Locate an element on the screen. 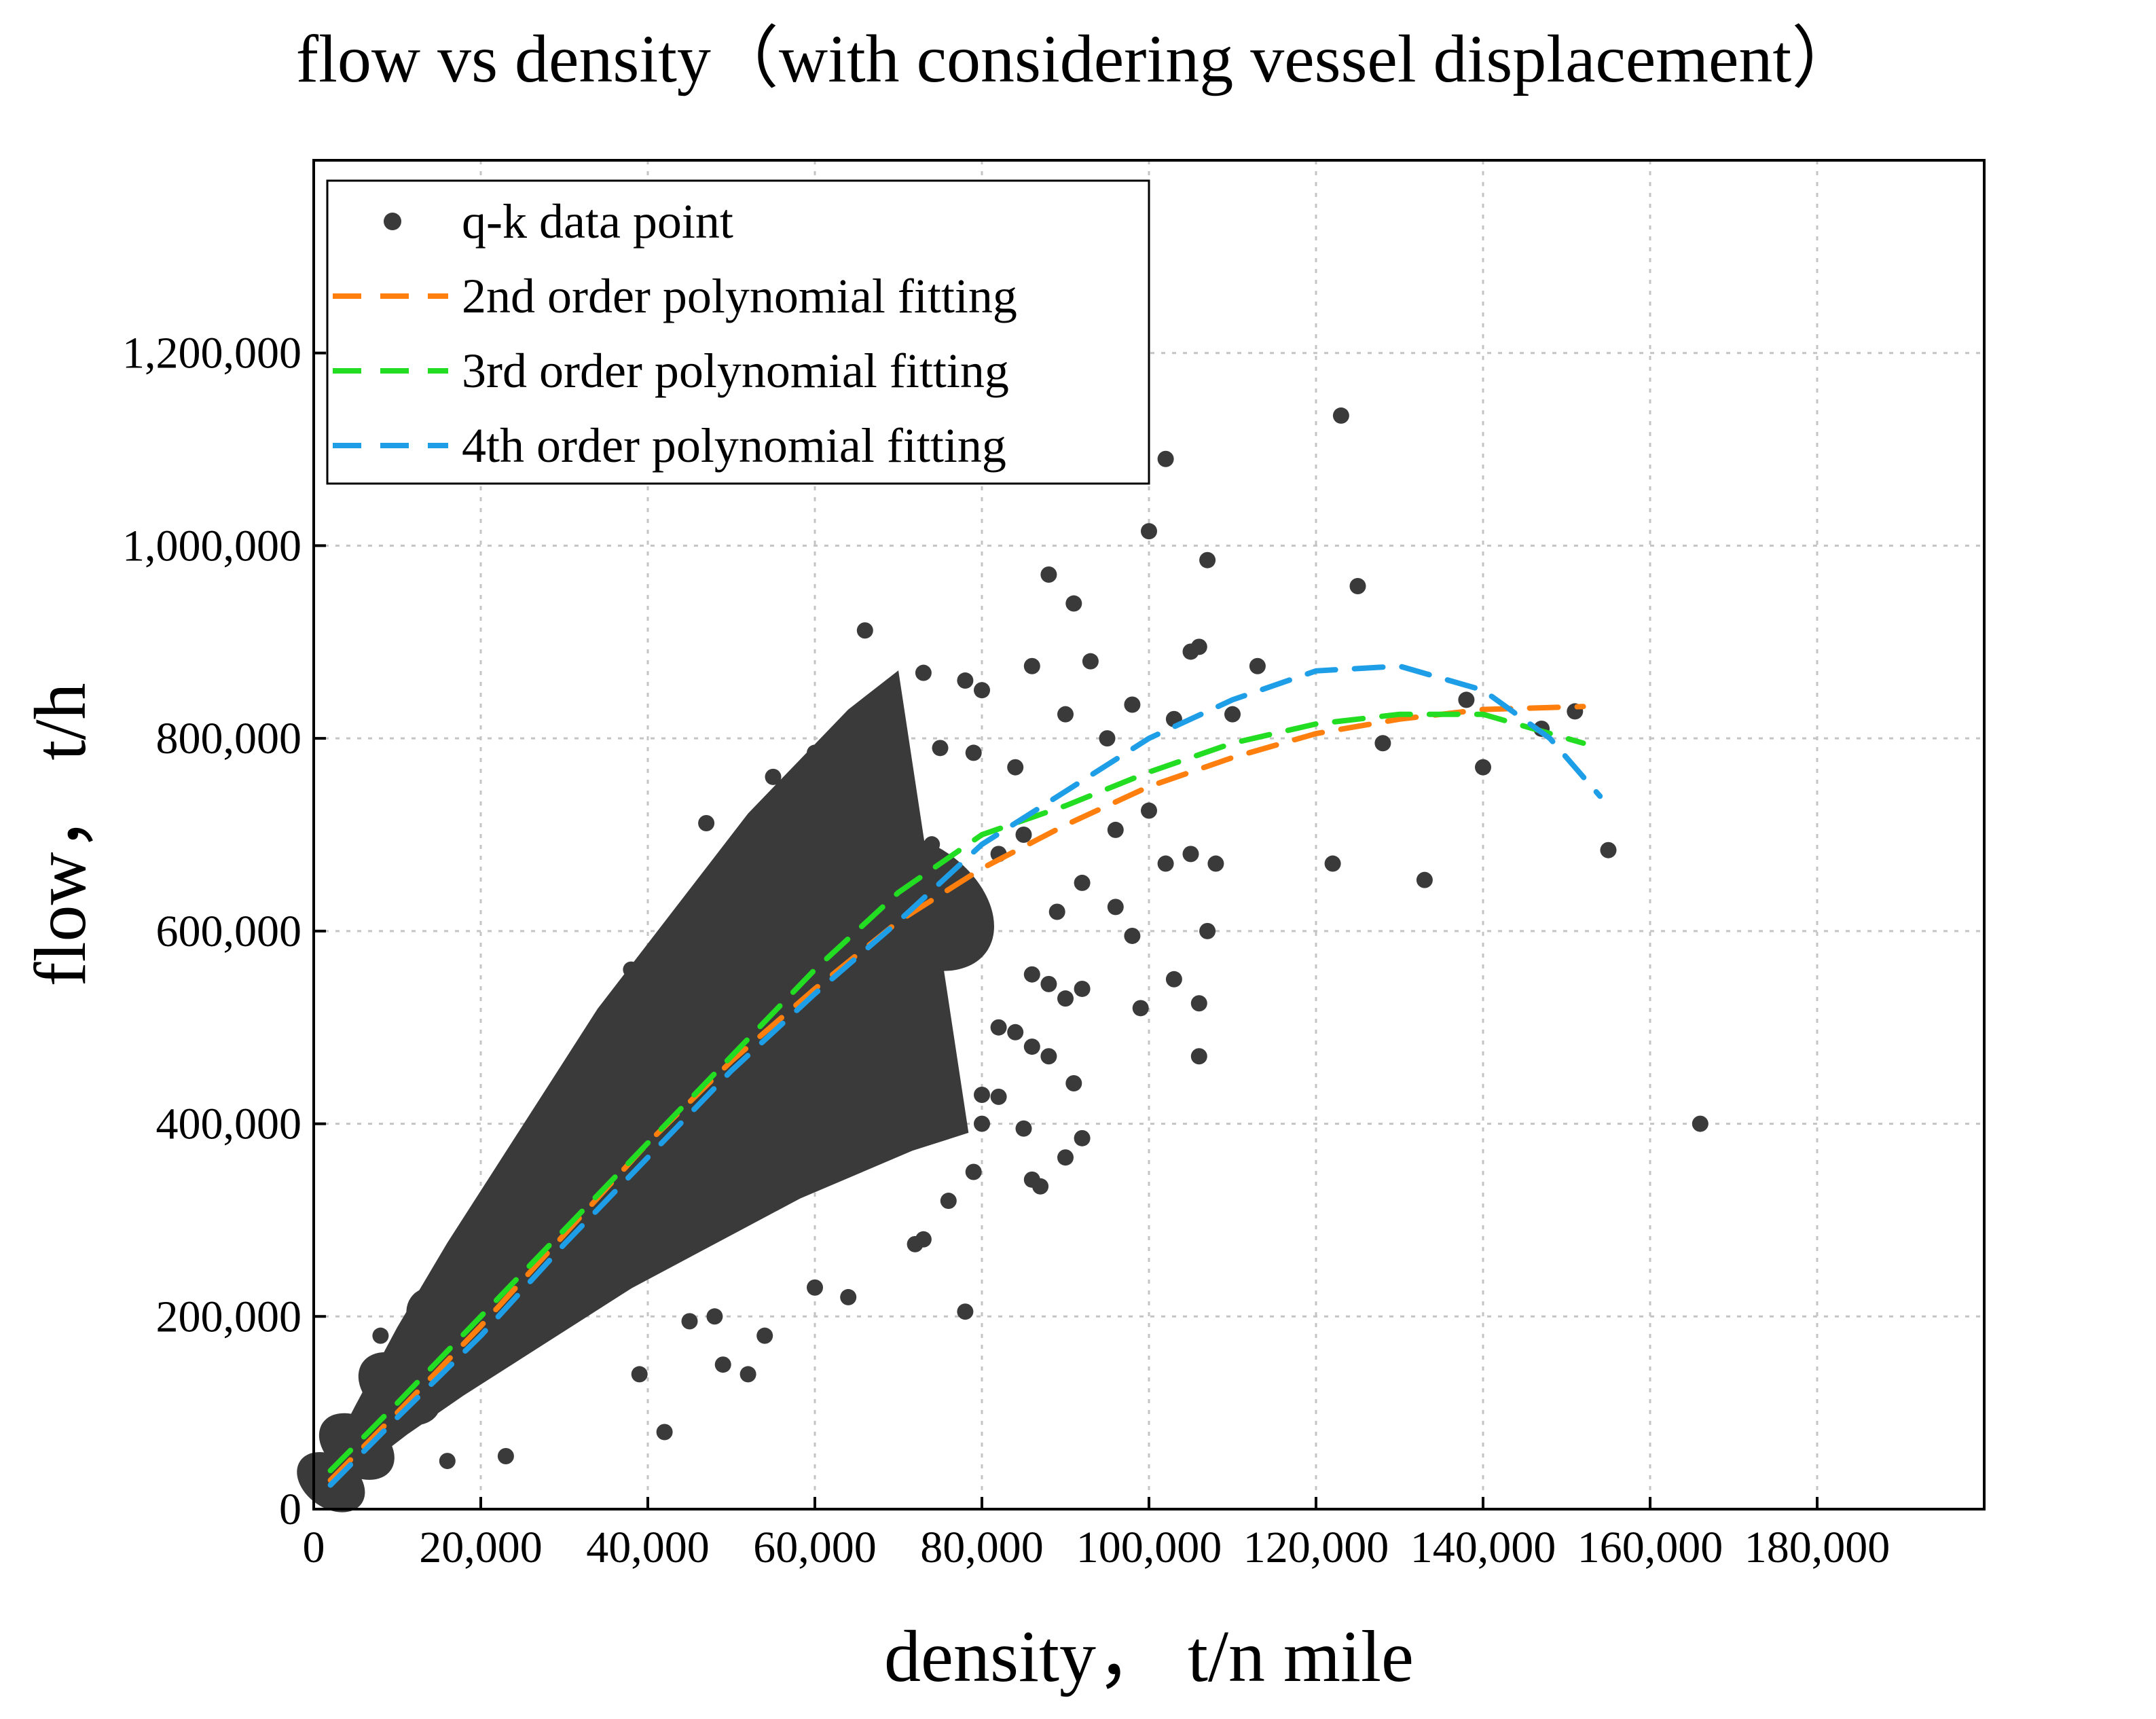 This screenshot has width=2156, height=1719. x-tick-label: 180,000 is located at coordinates (1817, 1547).